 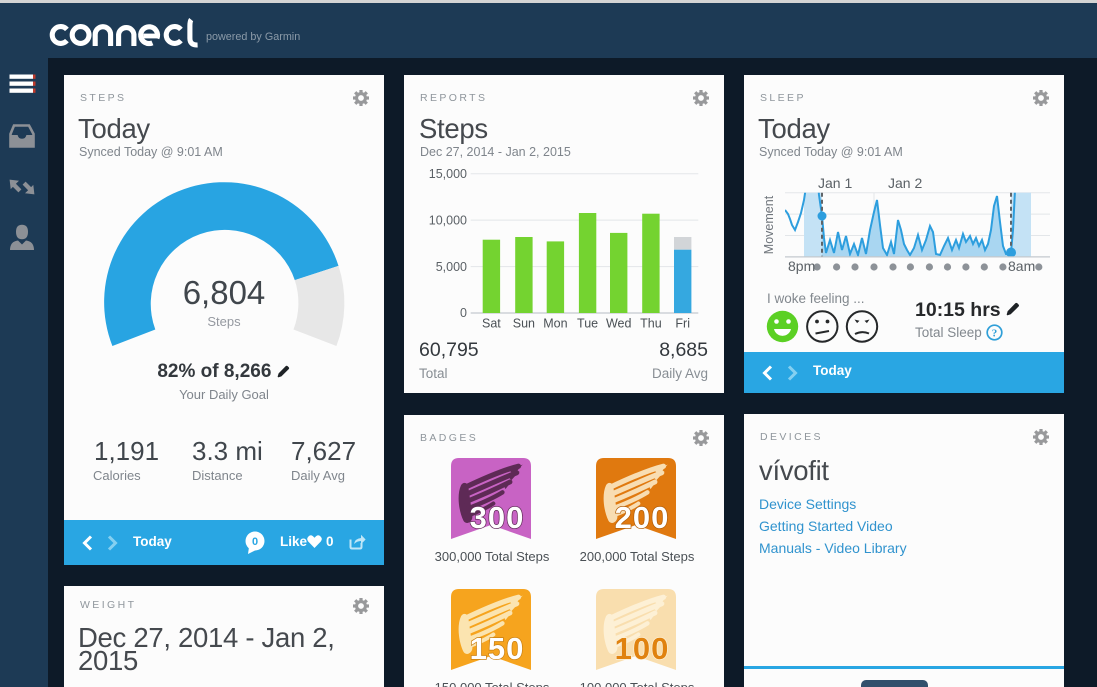 What do you see at coordinates (448, 174) in the screenshot?
I see `svg-text: 15,000` at bounding box center [448, 174].